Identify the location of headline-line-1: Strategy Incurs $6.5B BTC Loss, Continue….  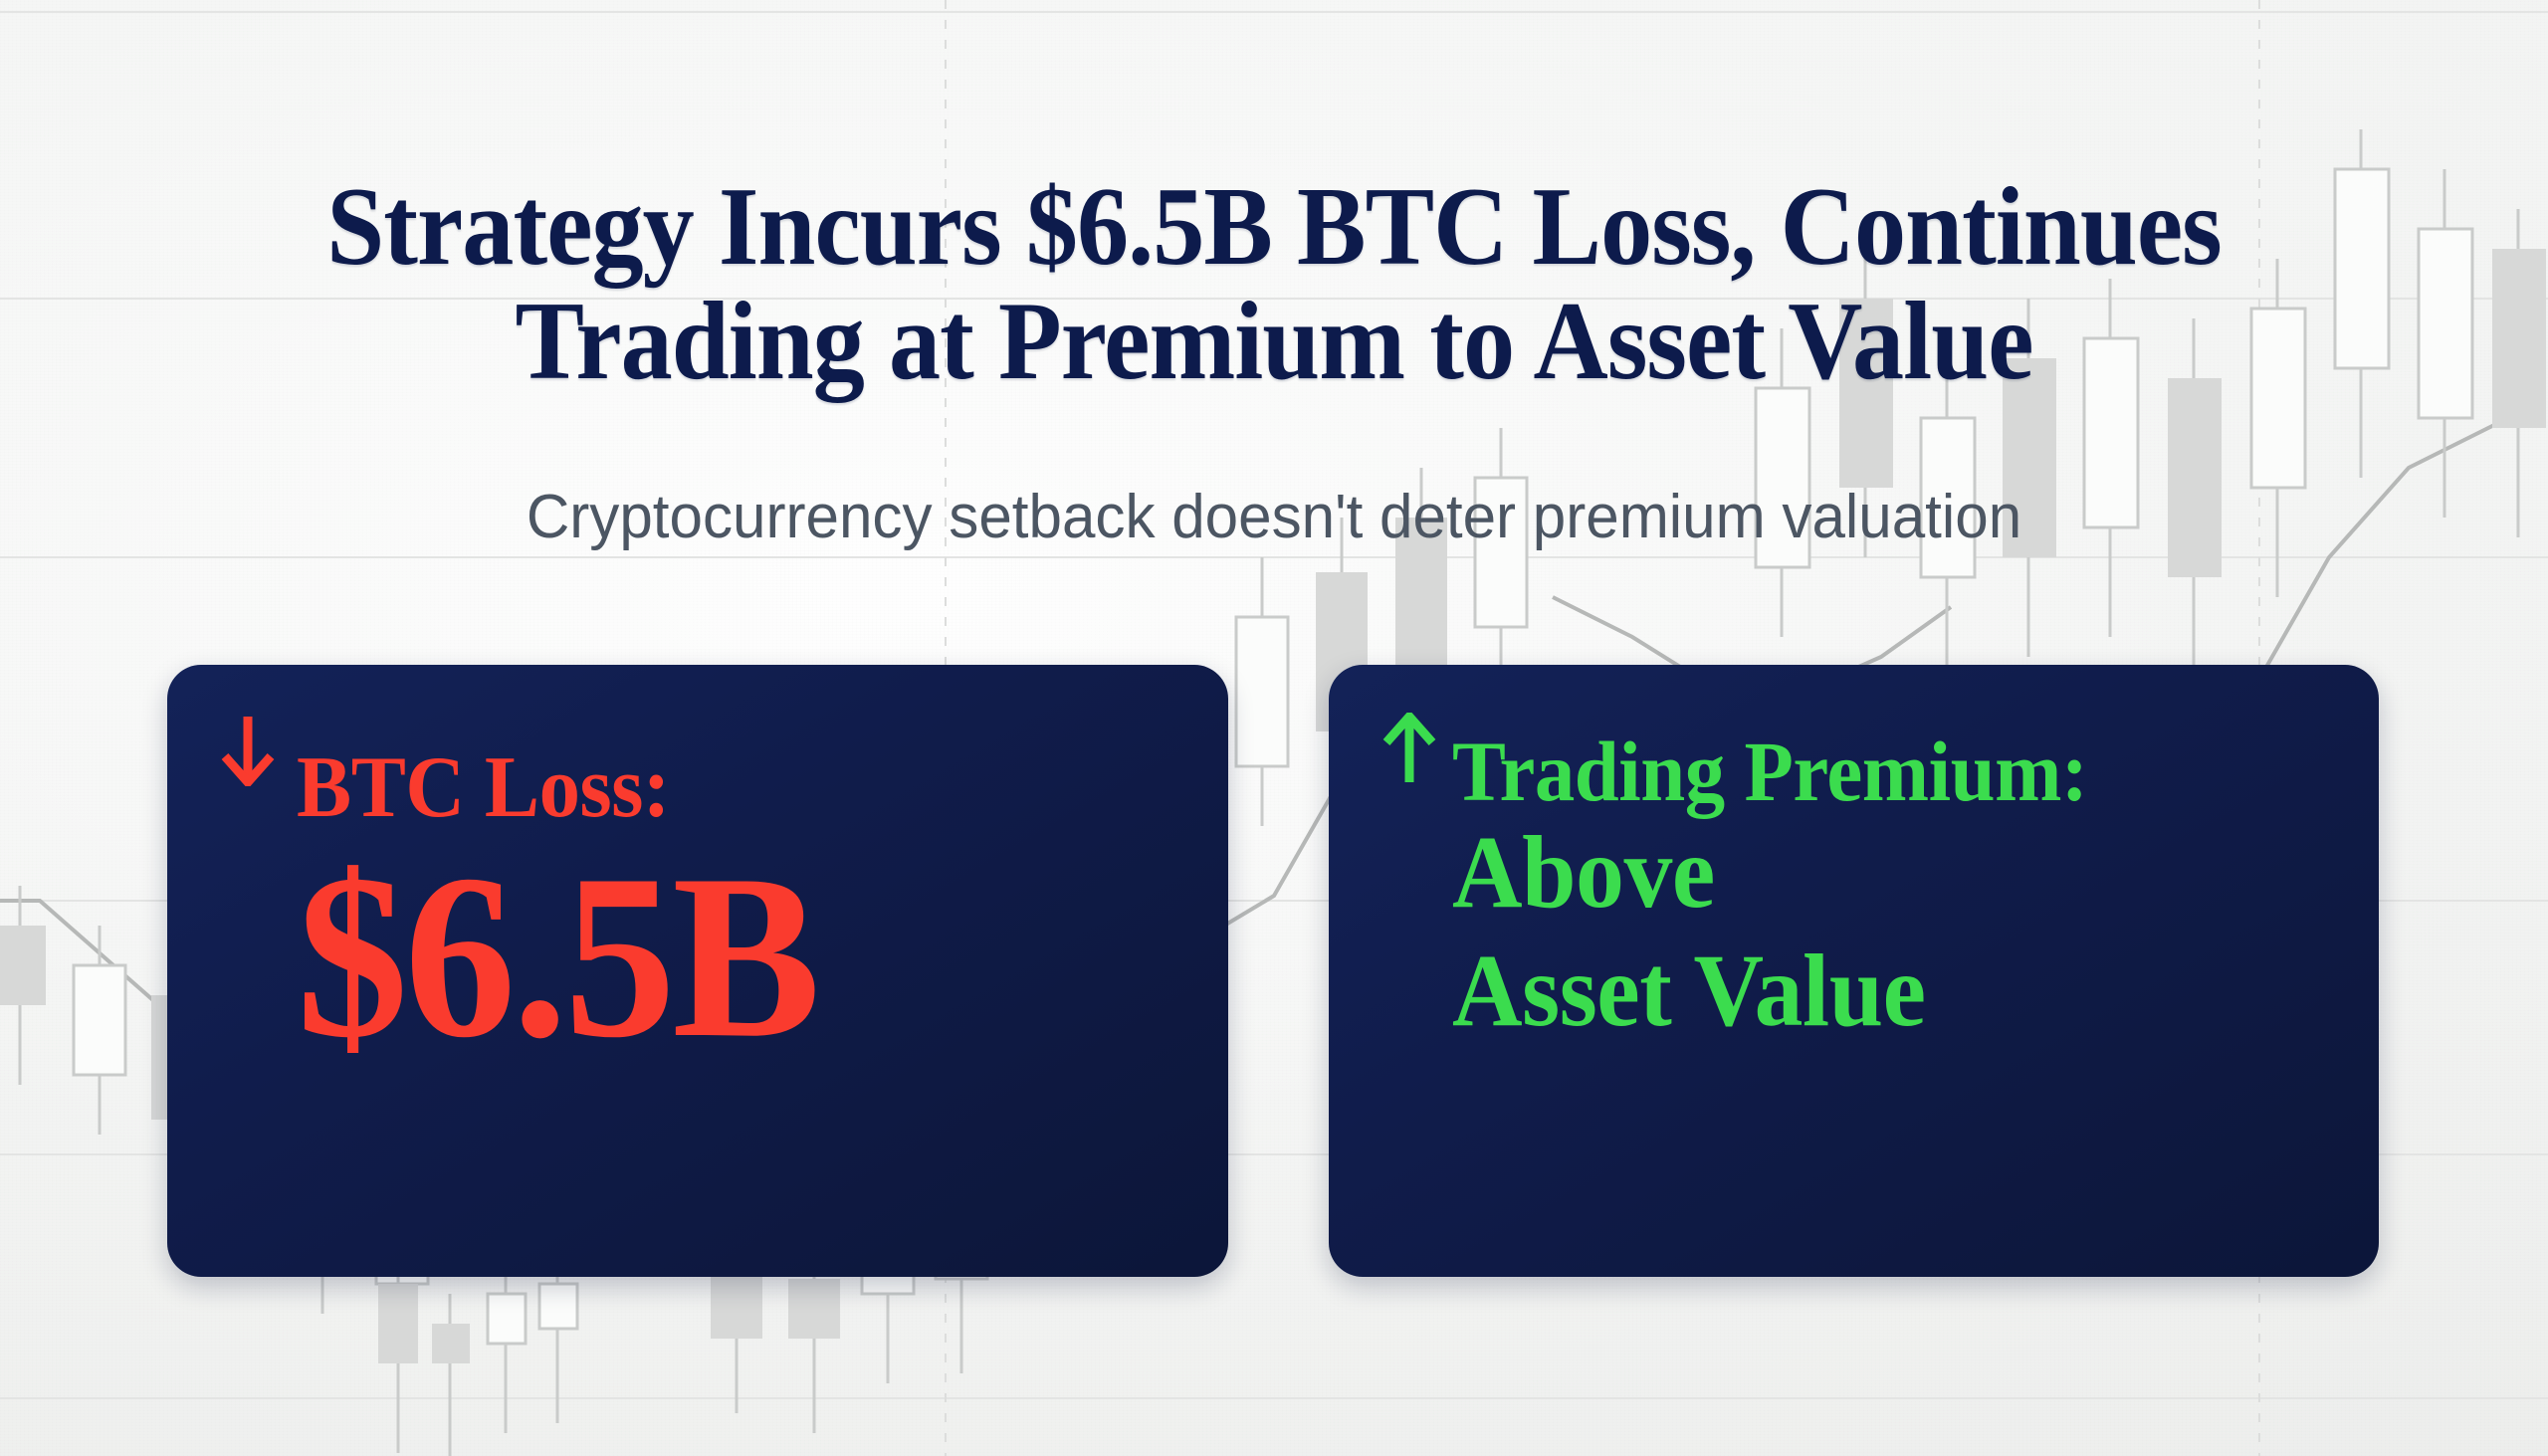
(1274, 227).